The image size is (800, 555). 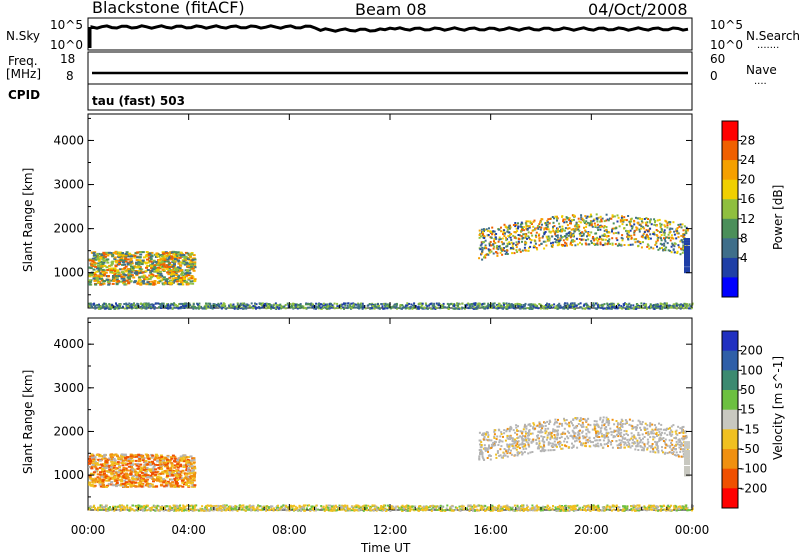 What do you see at coordinates (744, 238) in the screenshot?
I see `colorbar-0-tick-label: 8` at bounding box center [744, 238].